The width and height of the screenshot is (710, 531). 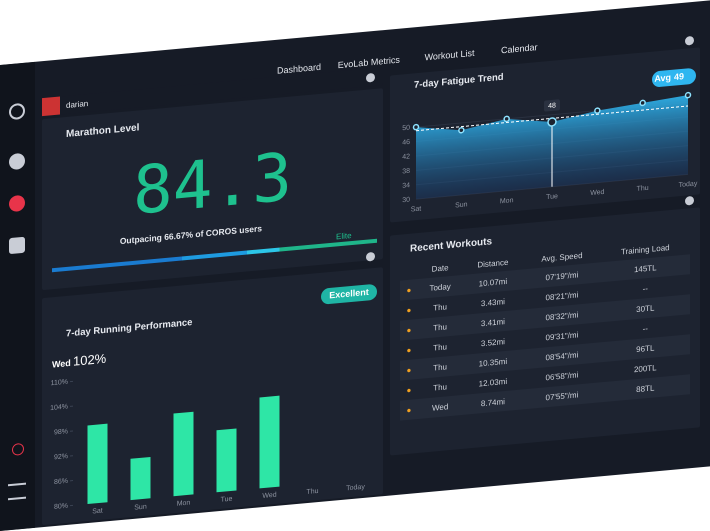 I want to click on nav-tab: Workout List, so click(x=449, y=55).